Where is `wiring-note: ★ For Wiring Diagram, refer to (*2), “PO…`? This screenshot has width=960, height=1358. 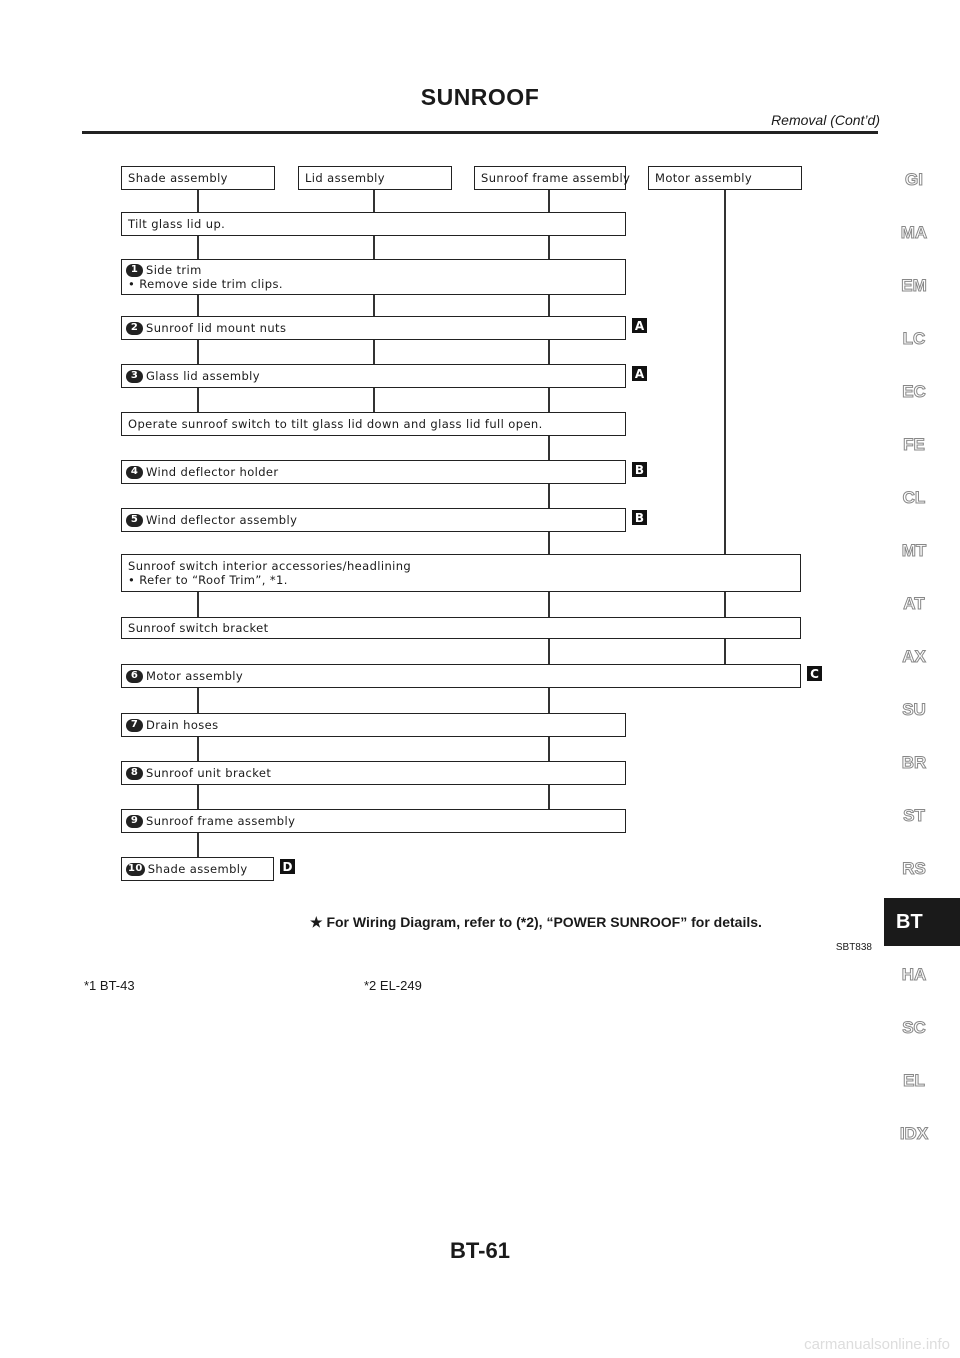
wiring-note: ★ For Wiring Diagram, refer to (*2), “PO… is located at coordinates (536, 922).